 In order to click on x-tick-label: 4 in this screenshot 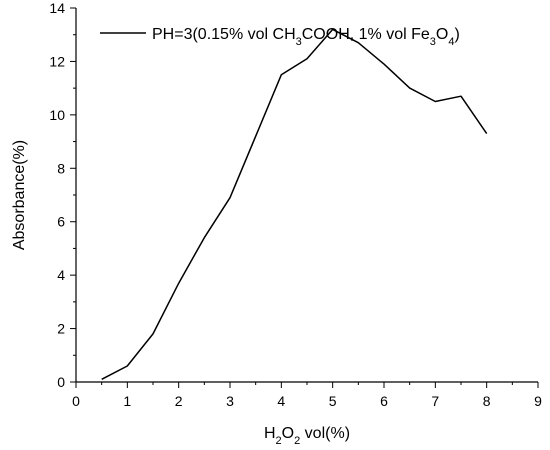, I will do `click(281, 401)`.